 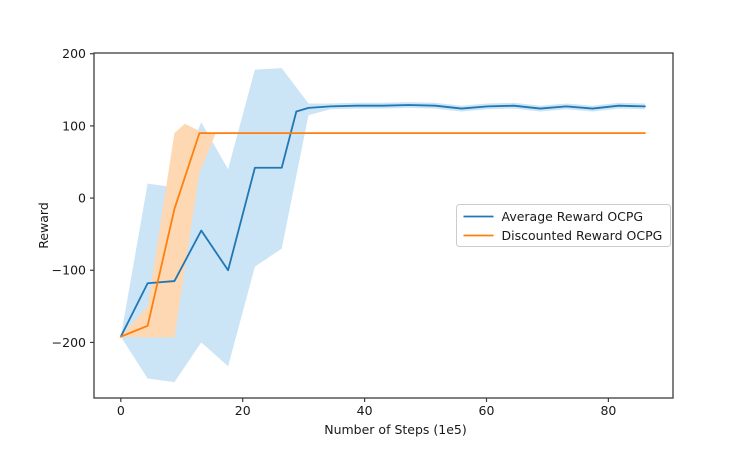 What do you see at coordinates (121, 410) in the screenshot?
I see `x-tick-label: 0` at bounding box center [121, 410].